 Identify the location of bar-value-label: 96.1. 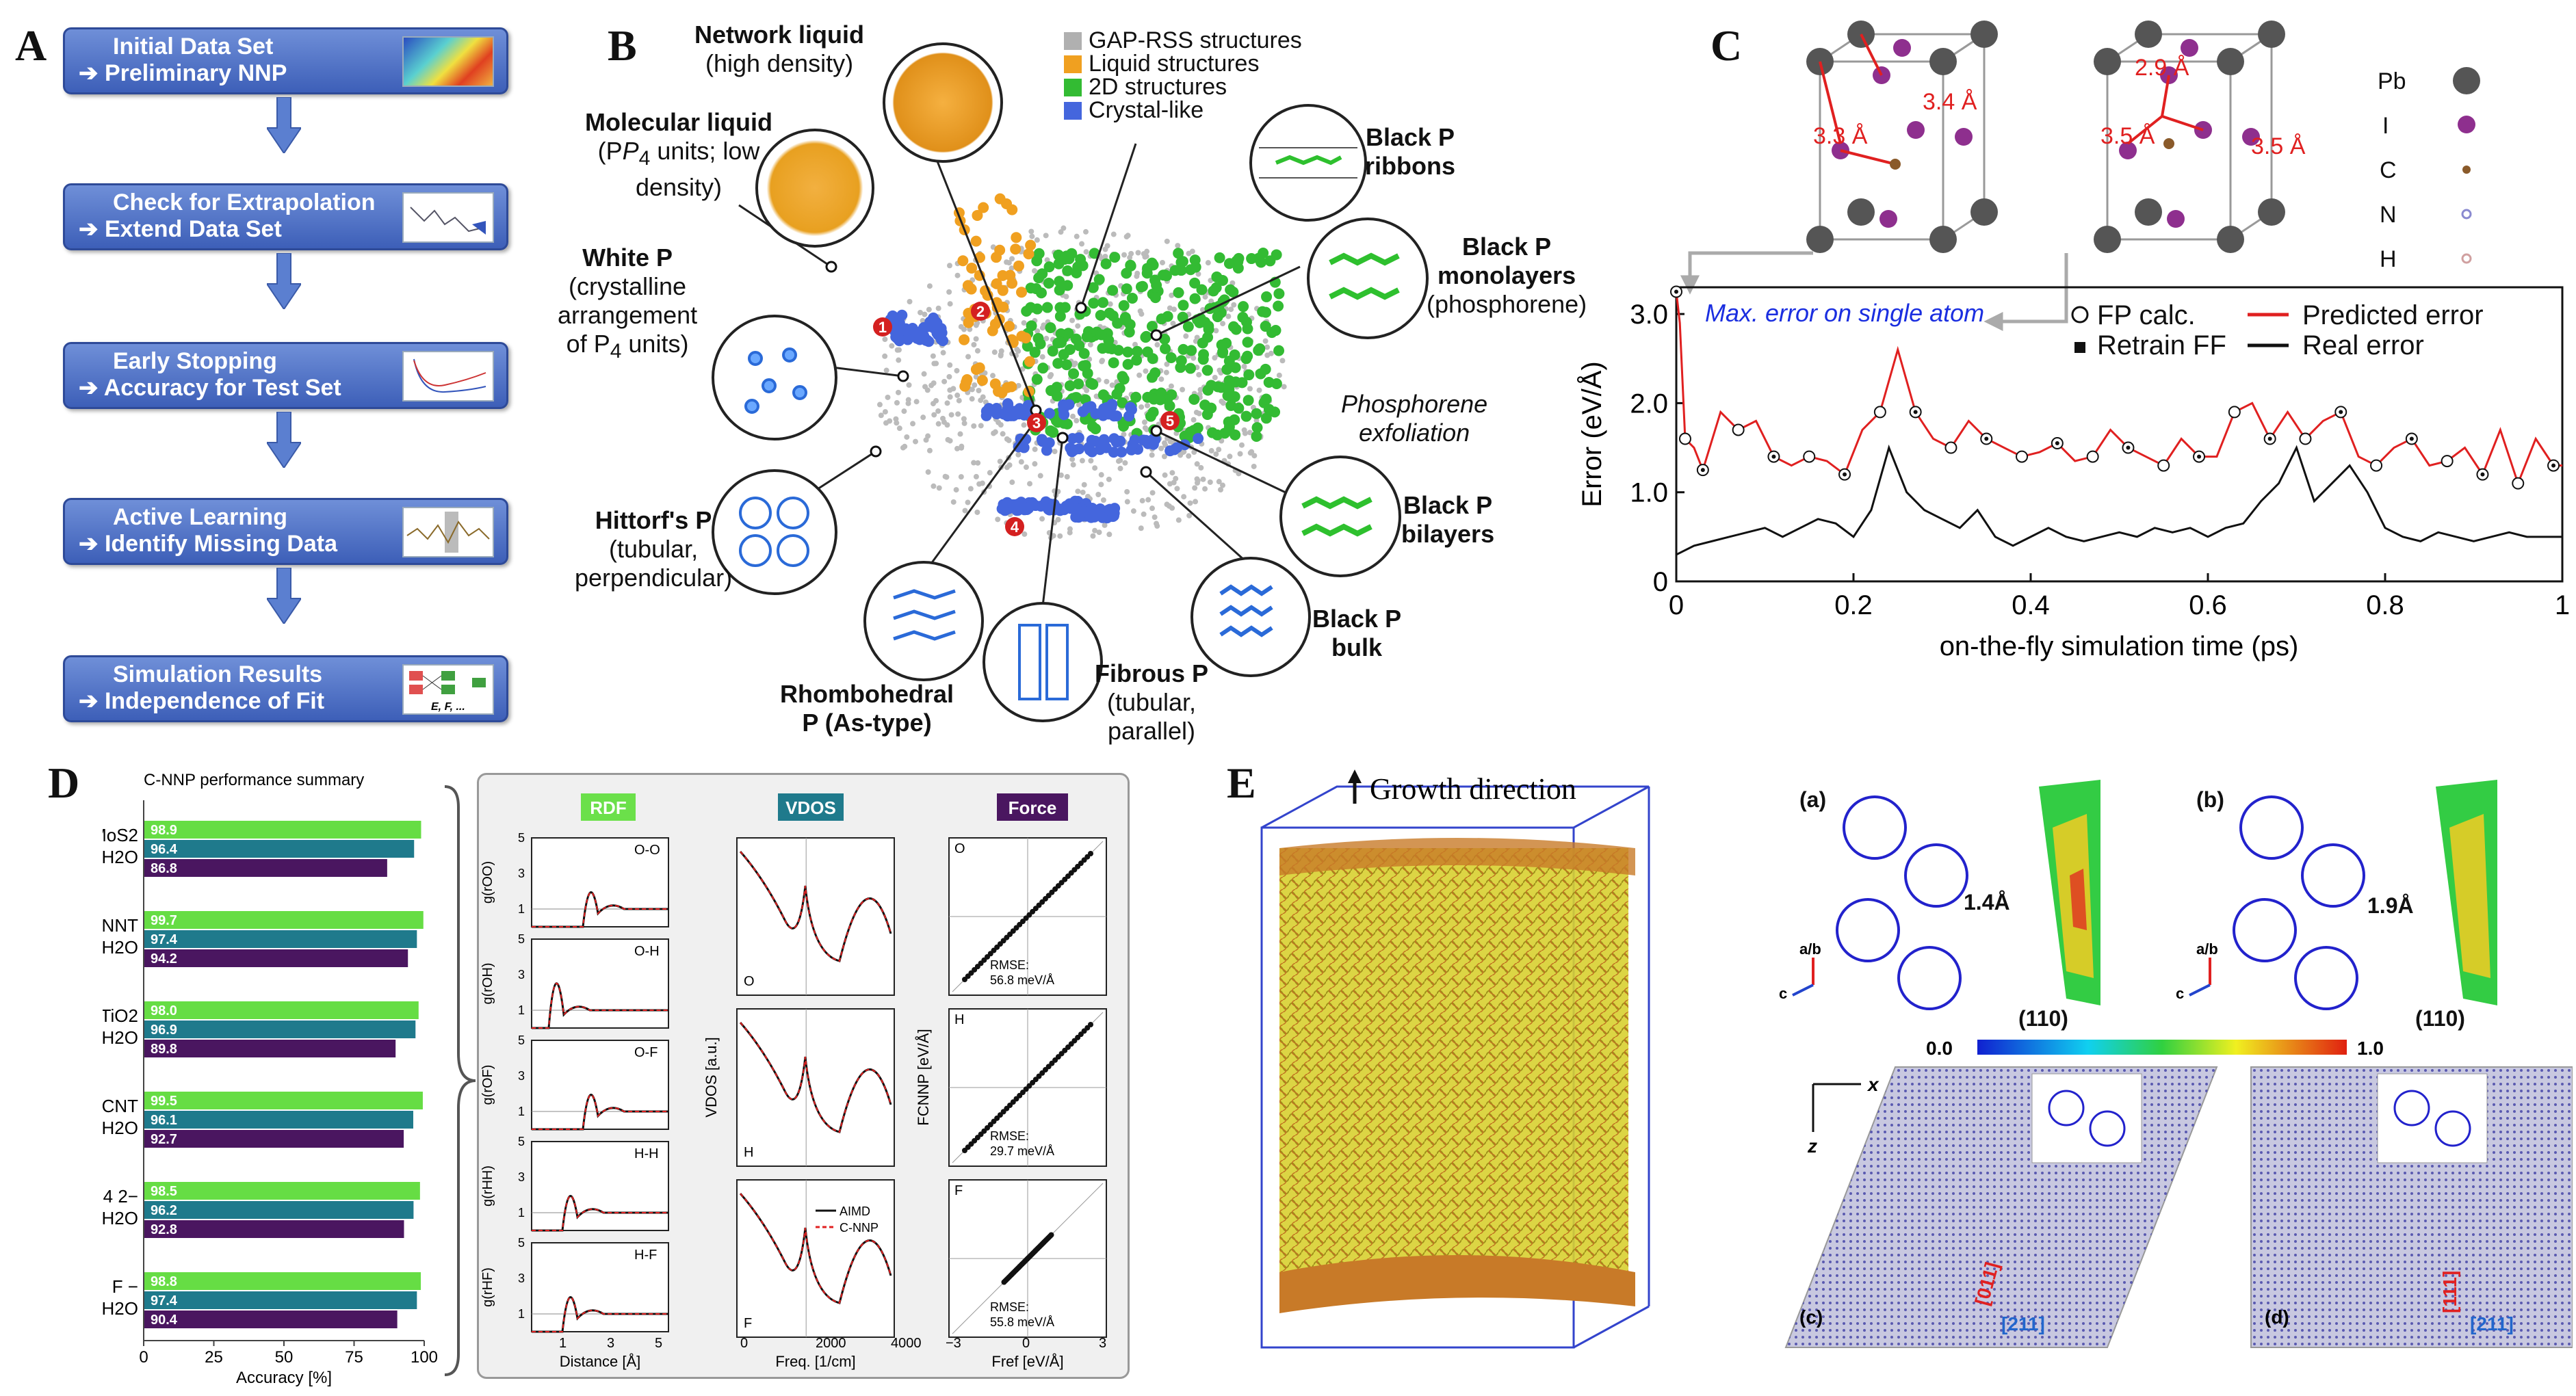
(164, 1120).